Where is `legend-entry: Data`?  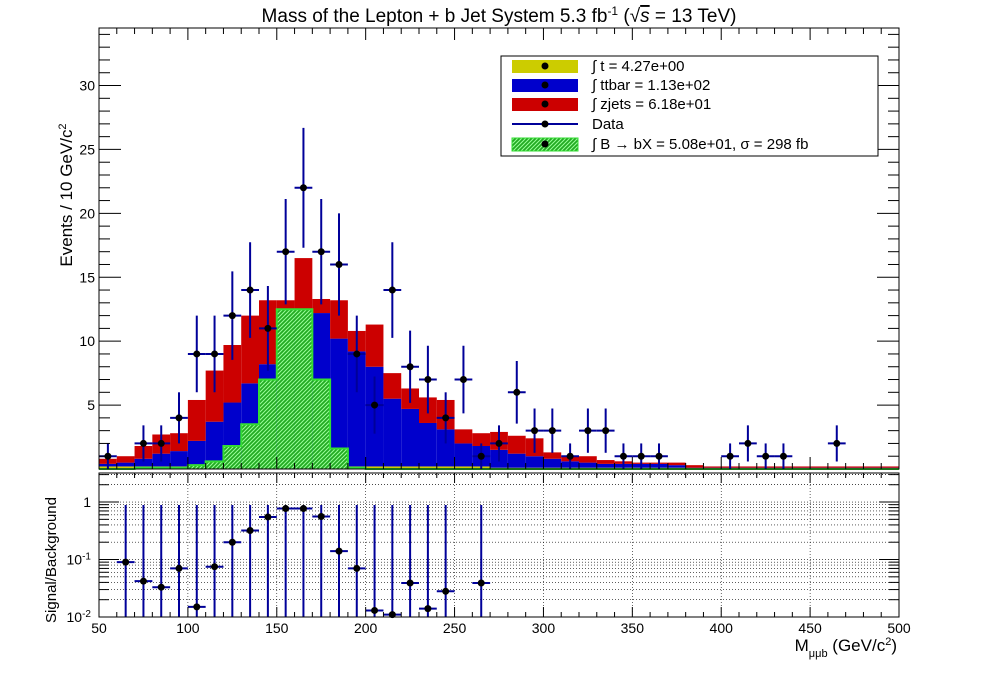
legend-entry: Data is located at coordinates (568, 124).